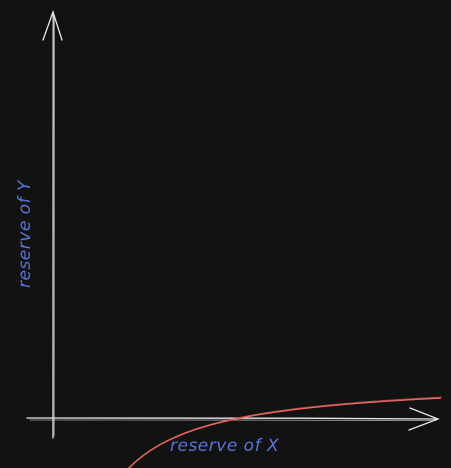 This screenshot has width=451, height=468. I want to click on x-axis-label: reserve of X, so click(224, 446).